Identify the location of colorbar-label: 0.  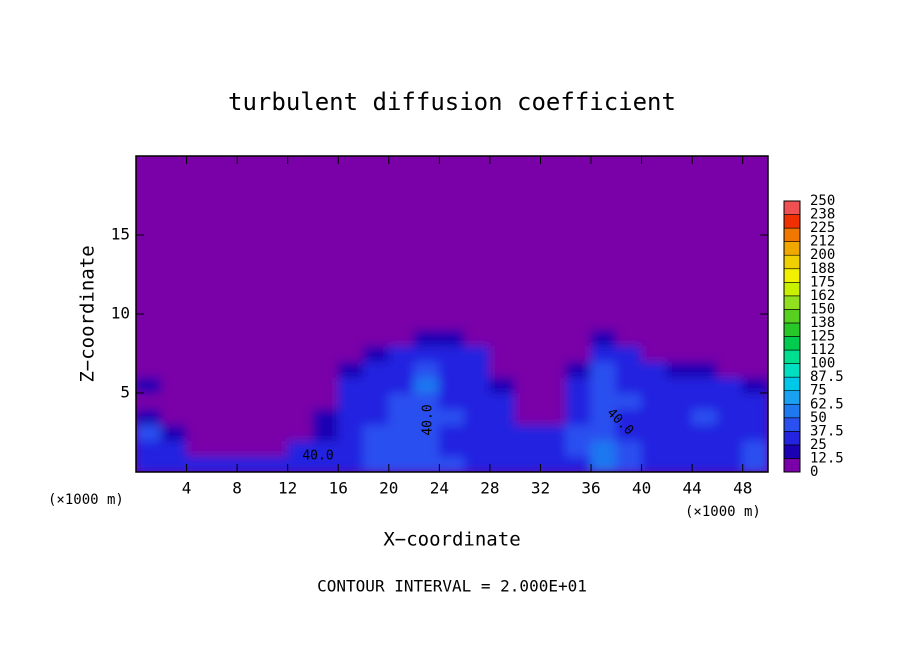
(814, 472).